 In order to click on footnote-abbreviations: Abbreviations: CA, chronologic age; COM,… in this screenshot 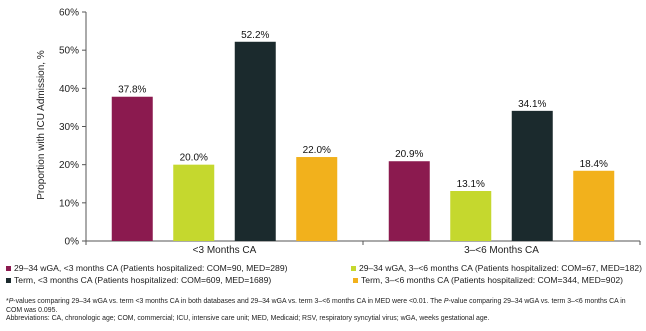, I will do `click(248, 319)`.